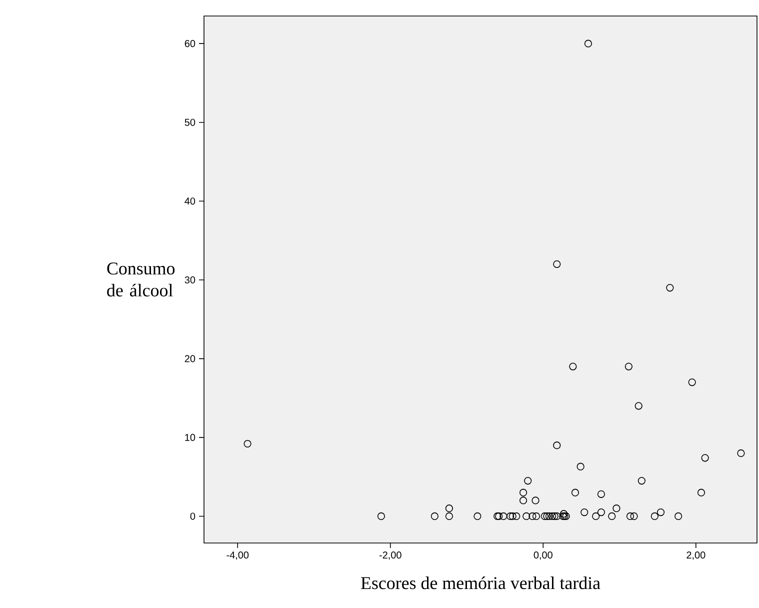 The height and width of the screenshot is (608, 759). I want to click on x-tick-label: 0,00, so click(543, 556).